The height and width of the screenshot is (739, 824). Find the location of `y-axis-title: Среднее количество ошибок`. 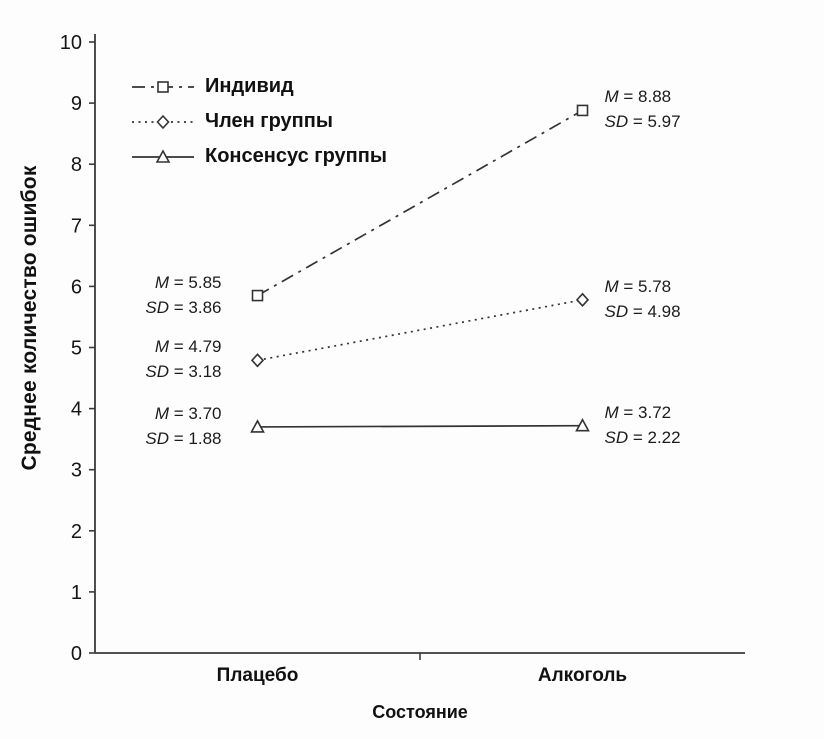

y-axis-title: Среднее количество ошибок is located at coordinates (29, 318).